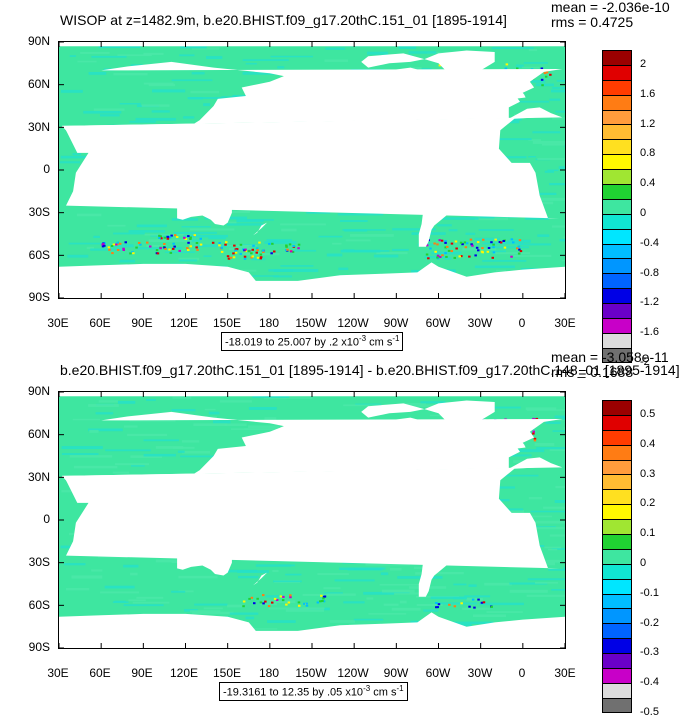 The height and width of the screenshot is (718, 700). What do you see at coordinates (649, 652) in the screenshot?
I see `colorbar-label: -0.3` at bounding box center [649, 652].